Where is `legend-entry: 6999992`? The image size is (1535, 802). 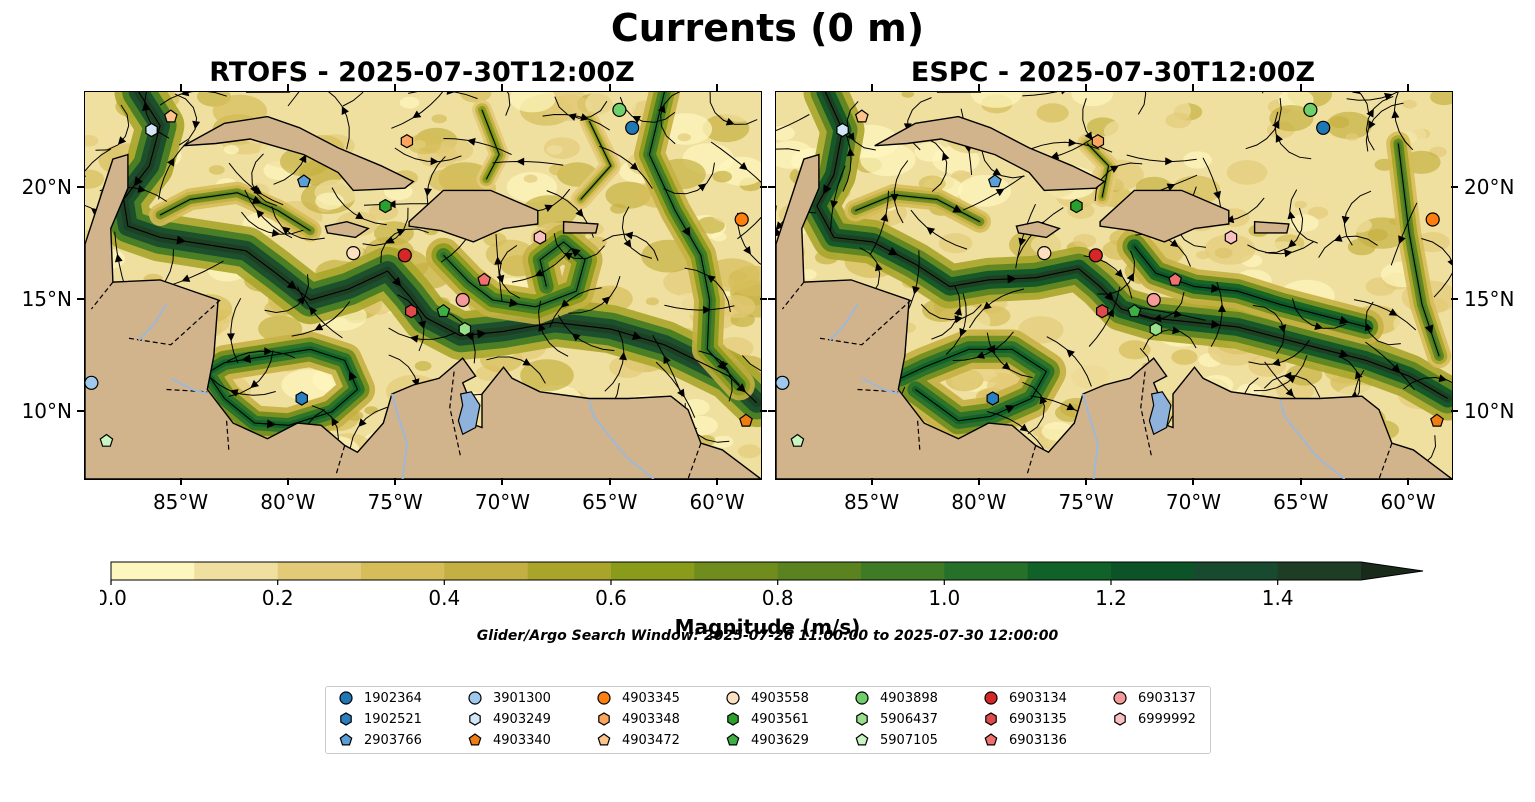 legend-entry: 6999992 is located at coordinates (1154, 719).